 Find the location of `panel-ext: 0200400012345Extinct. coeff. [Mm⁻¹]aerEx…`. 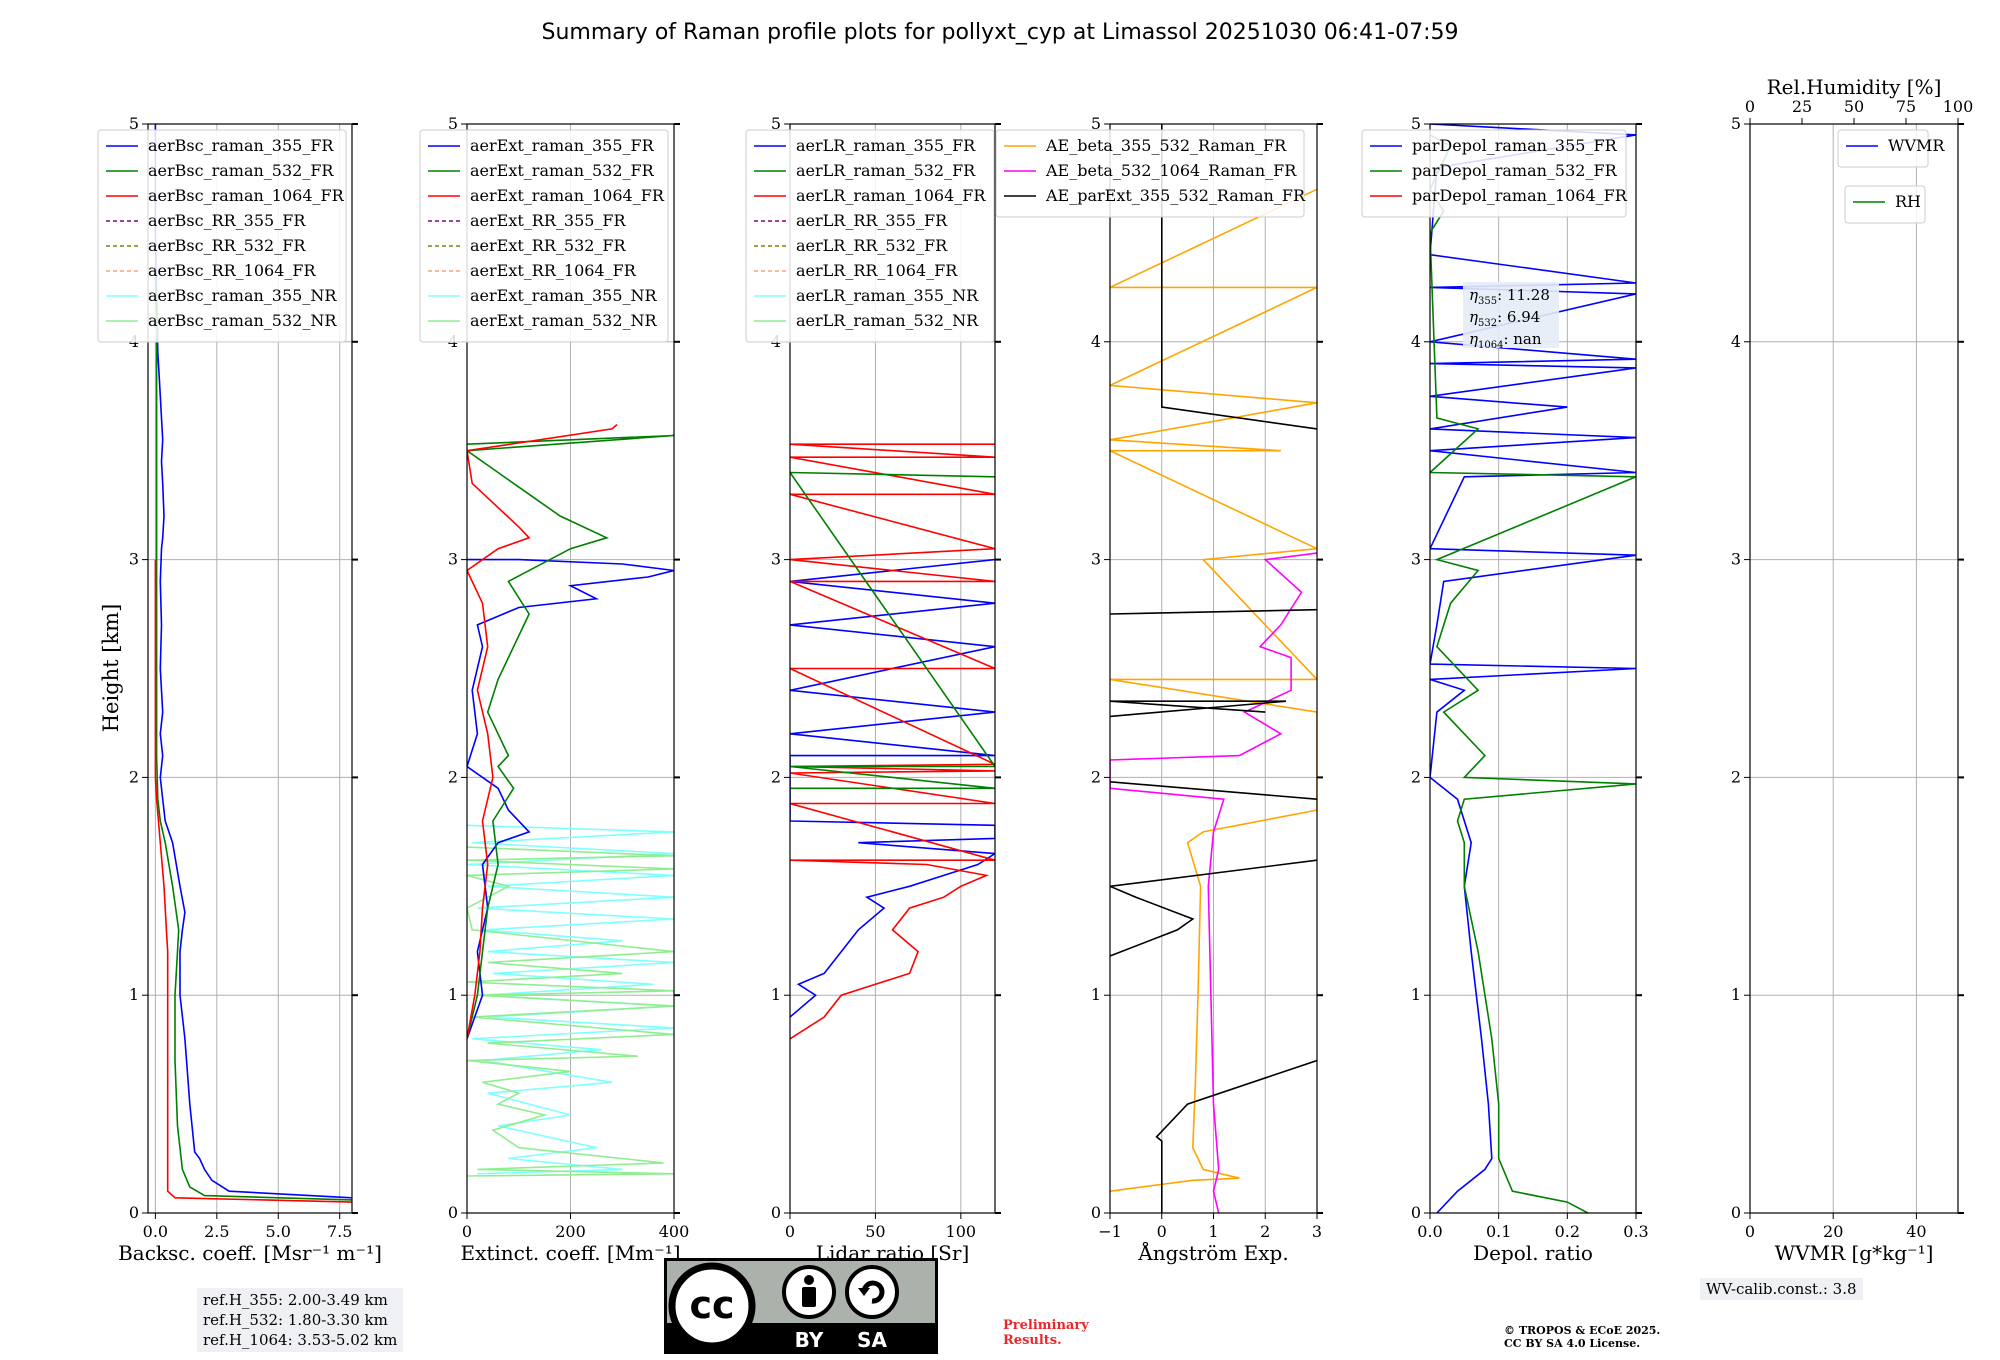

panel-ext: 0200400012345Extinct. coeff. [Mm⁻¹]aerEx… is located at coordinates (554, 689).